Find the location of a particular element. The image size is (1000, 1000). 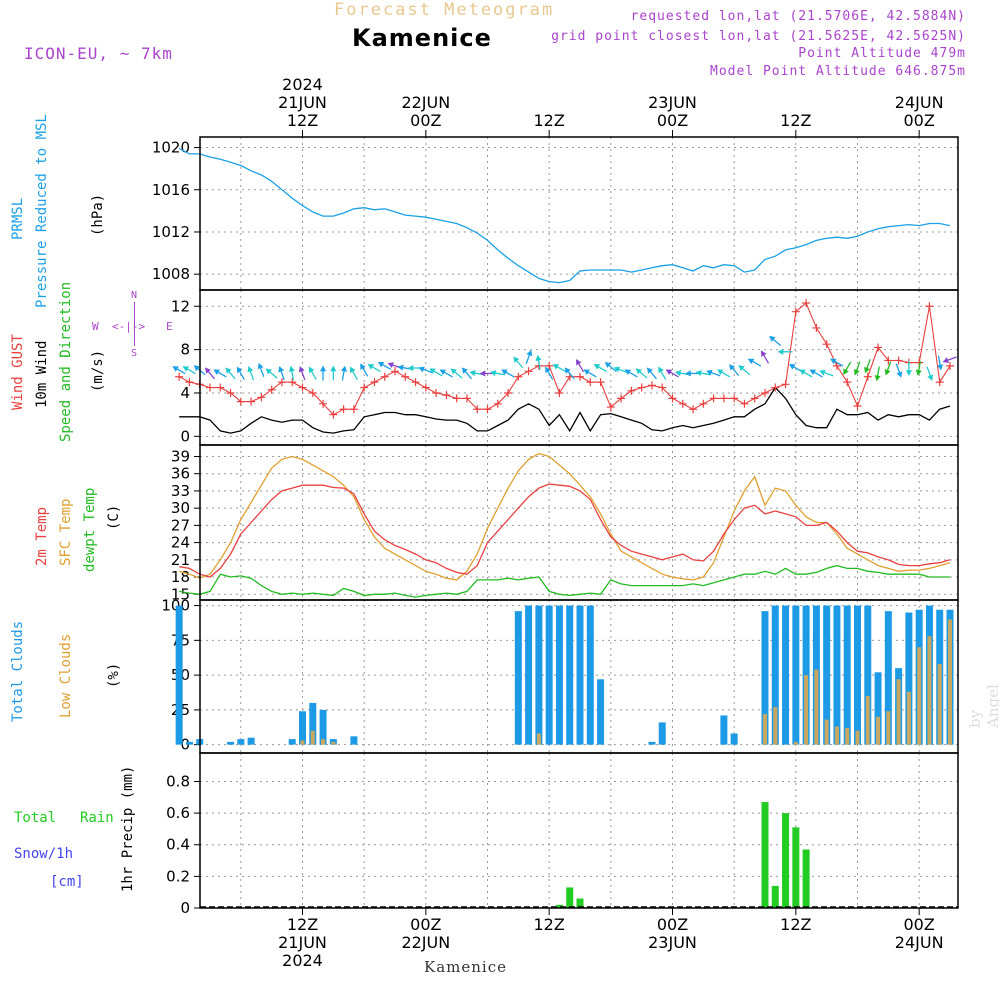

compass-s: S is located at coordinates (134, 353).